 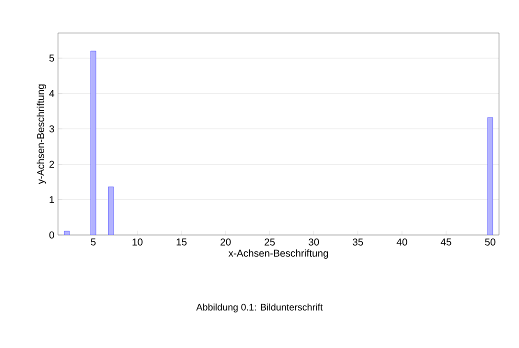 I want to click on x-tick-label: 25, so click(x=269, y=242).